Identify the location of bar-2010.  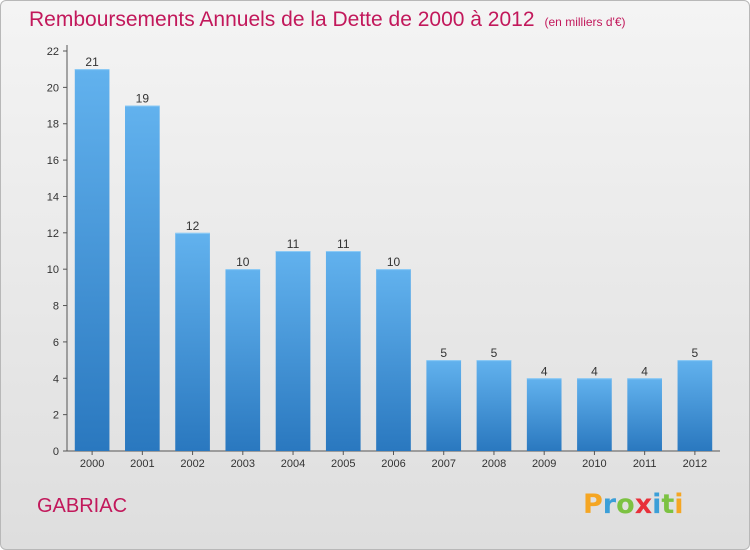
(594, 414).